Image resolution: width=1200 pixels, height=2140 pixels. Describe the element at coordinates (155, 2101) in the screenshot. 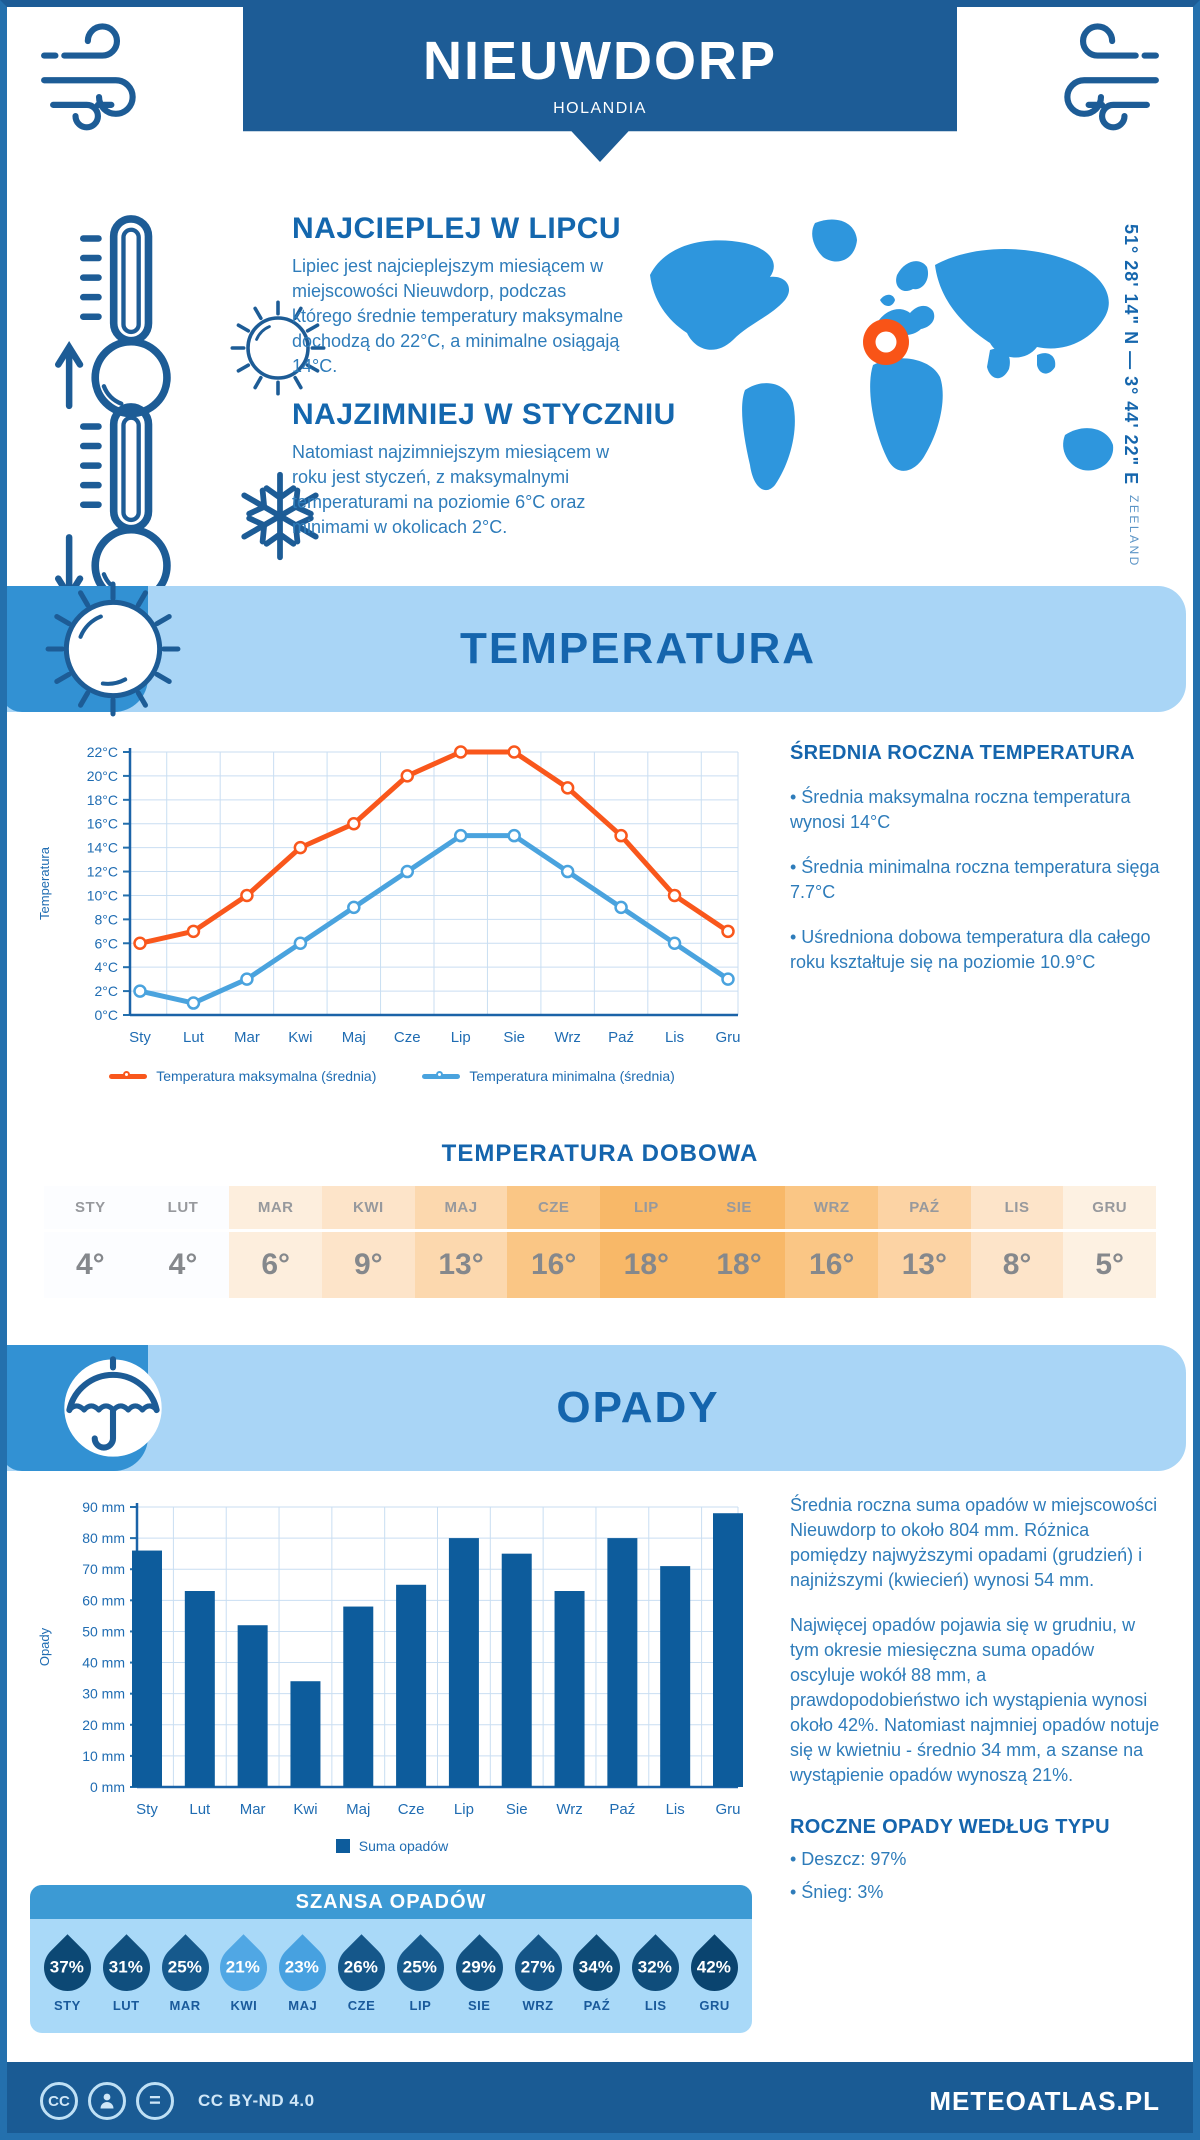

I see `equals-icon: =` at that location.